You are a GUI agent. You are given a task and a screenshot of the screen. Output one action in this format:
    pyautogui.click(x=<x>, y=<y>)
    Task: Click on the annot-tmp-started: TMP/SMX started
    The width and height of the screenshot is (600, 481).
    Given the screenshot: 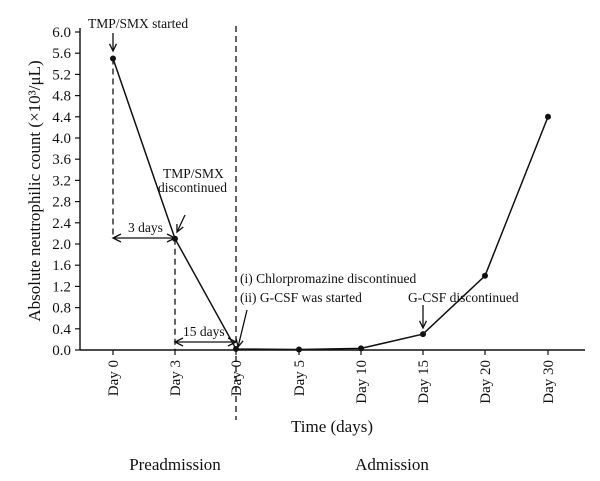 What is the action you would take?
    pyautogui.click(x=138, y=23)
    